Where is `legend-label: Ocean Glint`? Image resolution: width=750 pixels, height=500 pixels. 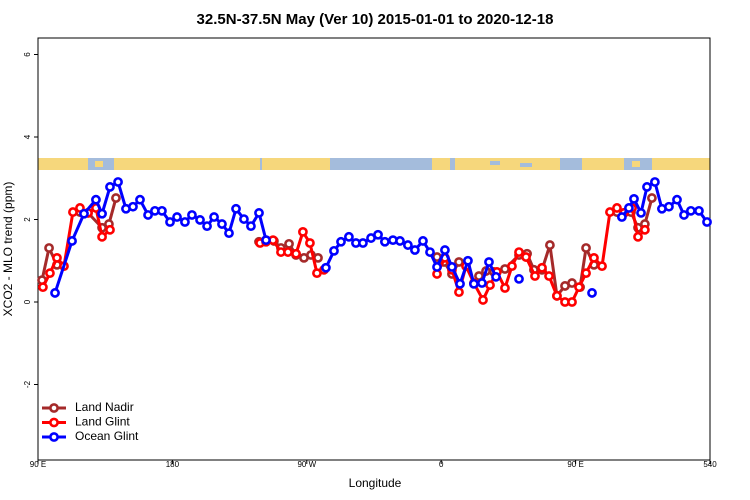
legend-label: Ocean Glint is located at coordinates (107, 436).